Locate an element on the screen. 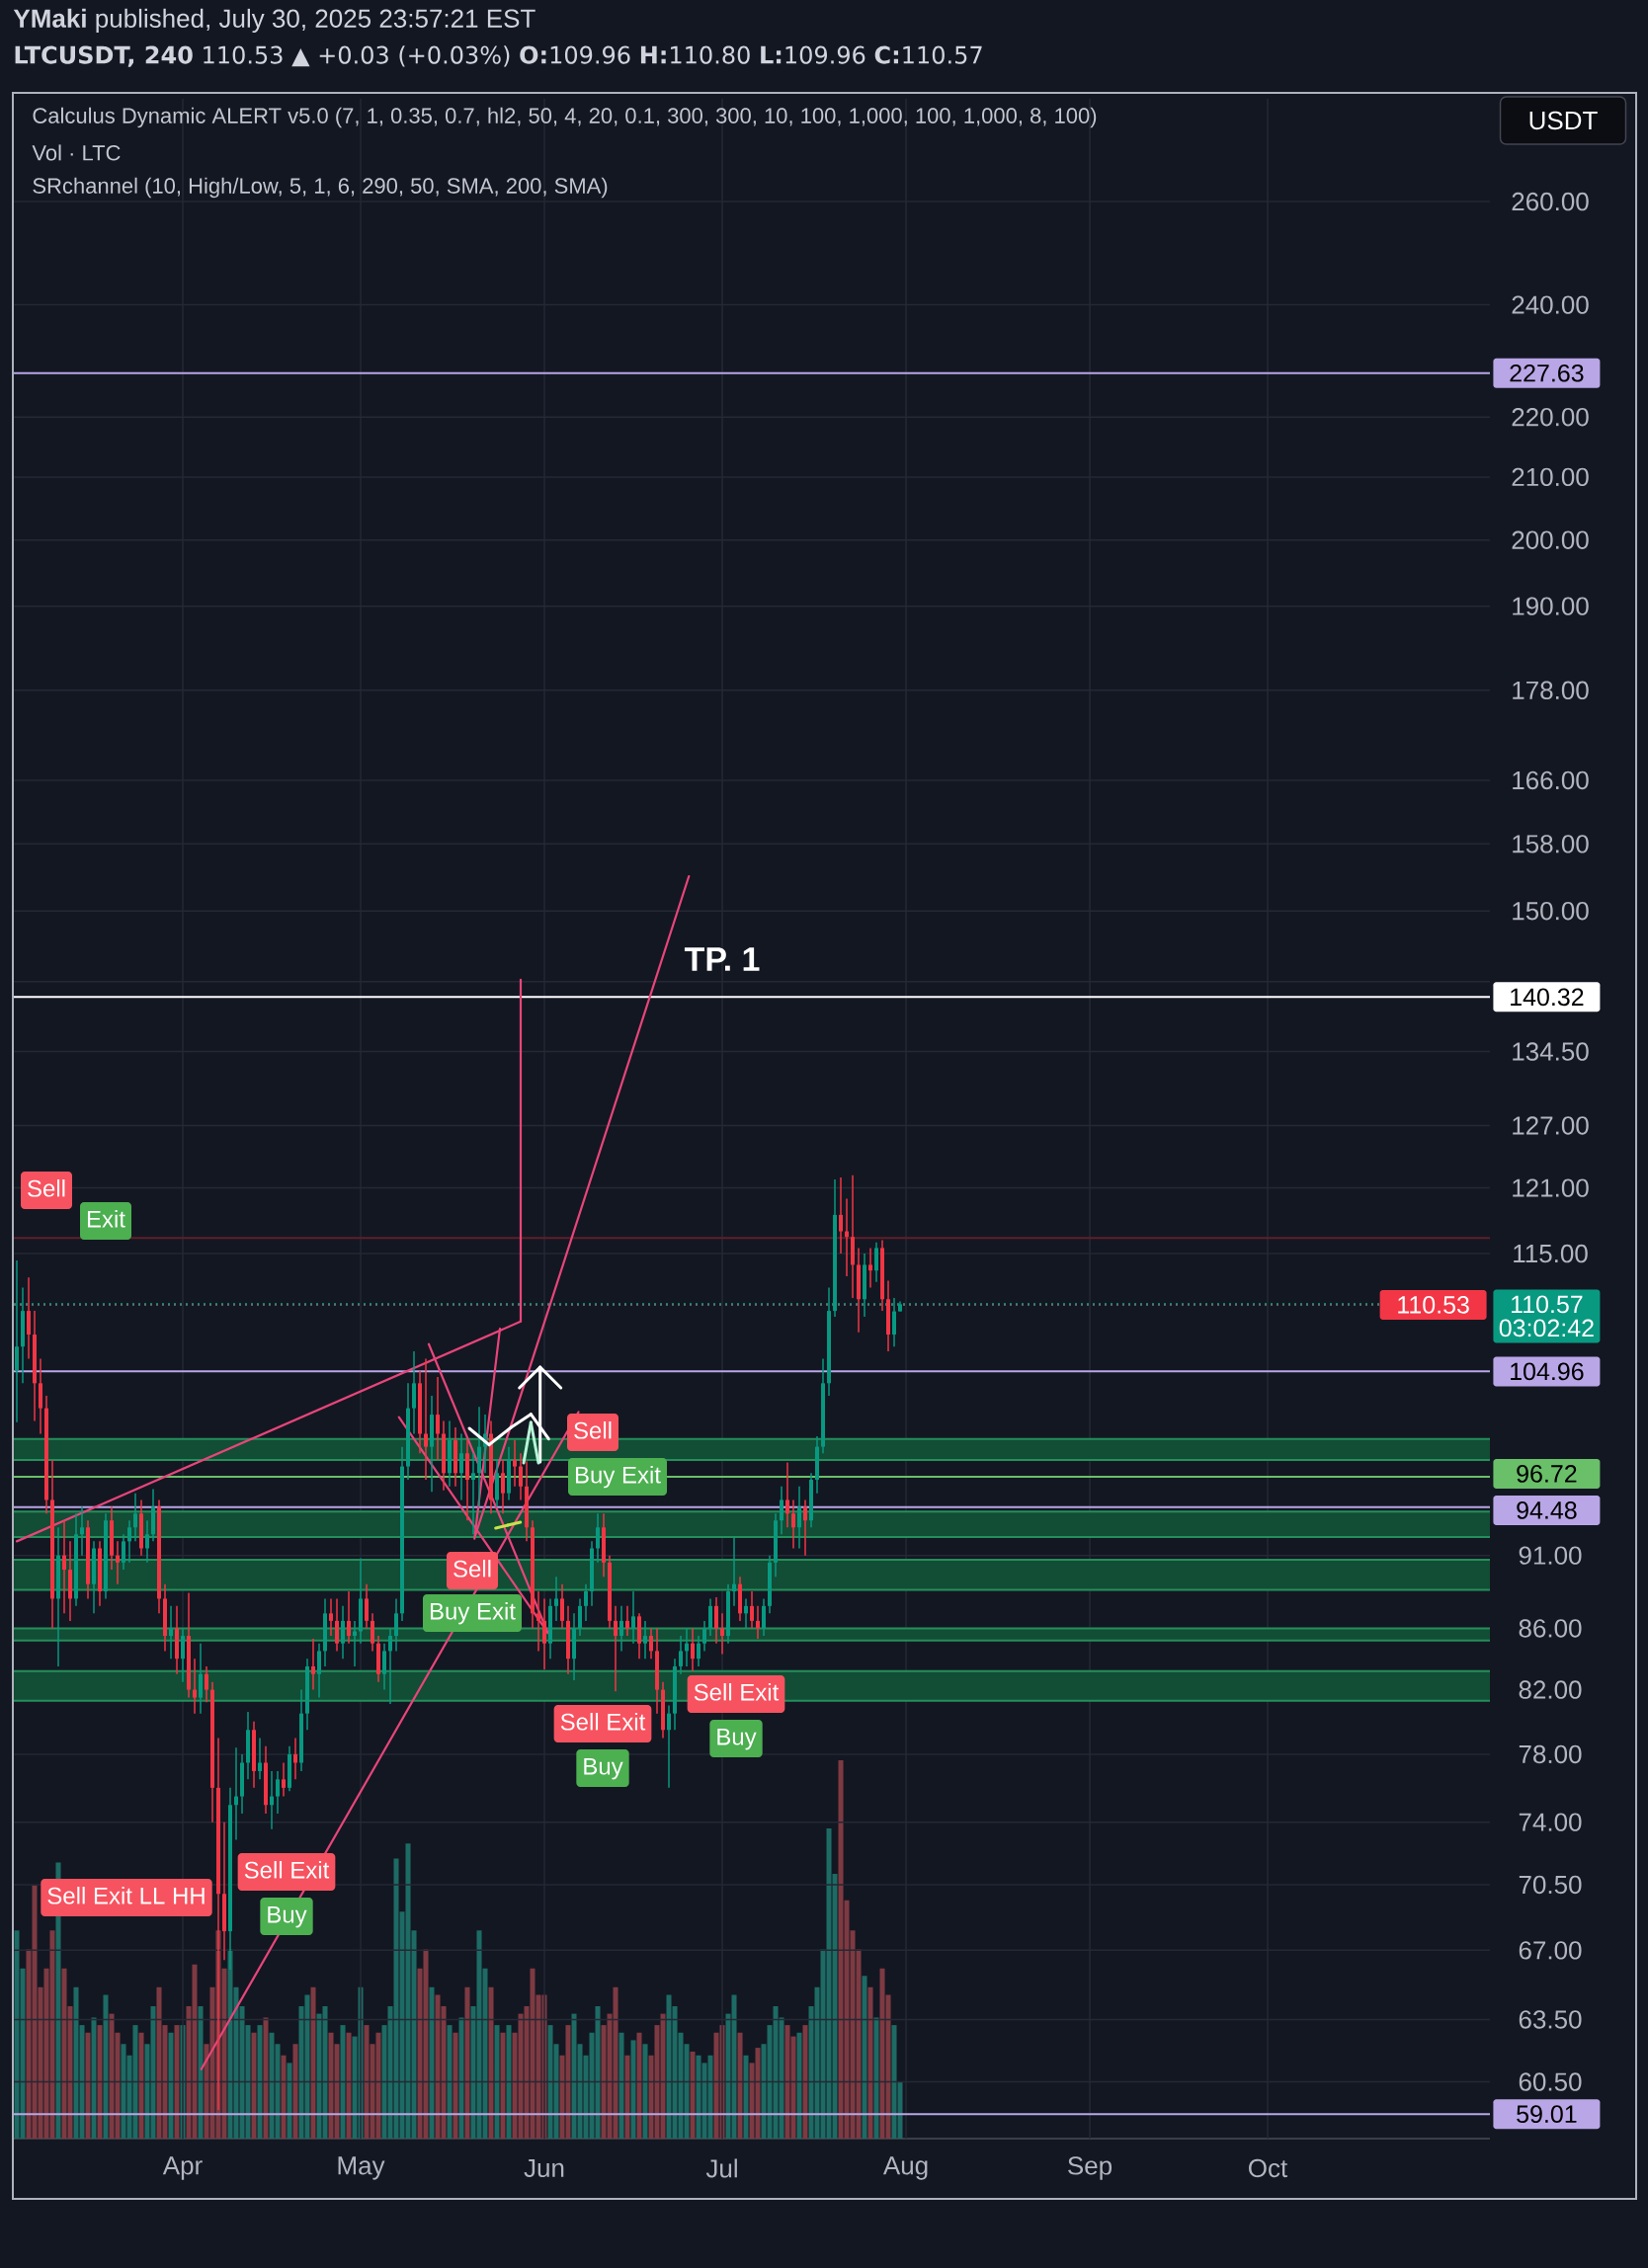  y-tick-label: 74.00 is located at coordinates (1551, 1822).